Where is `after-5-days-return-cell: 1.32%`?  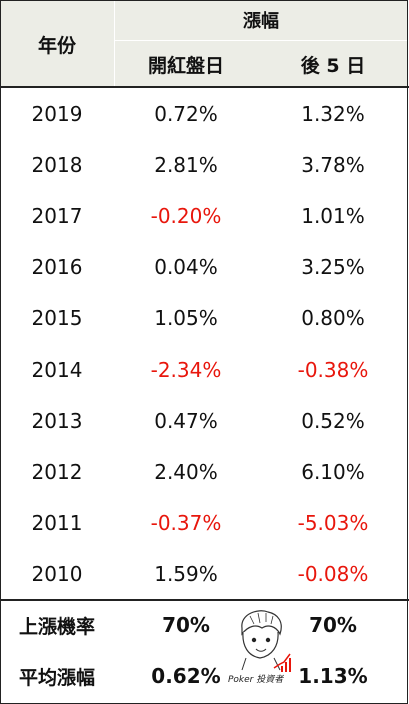
after-5-days-return-cell: 1.32% is located at coordinates (333, 113).